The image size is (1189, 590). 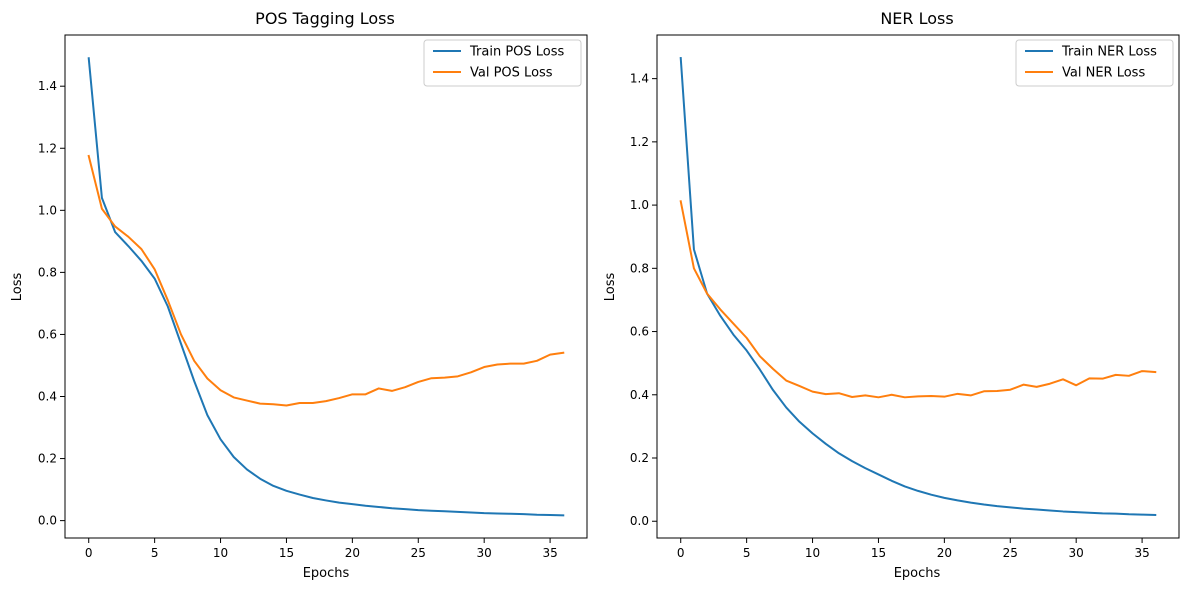 I want to click on pos-x-tick-label: 0, so click(x=89, y=553).